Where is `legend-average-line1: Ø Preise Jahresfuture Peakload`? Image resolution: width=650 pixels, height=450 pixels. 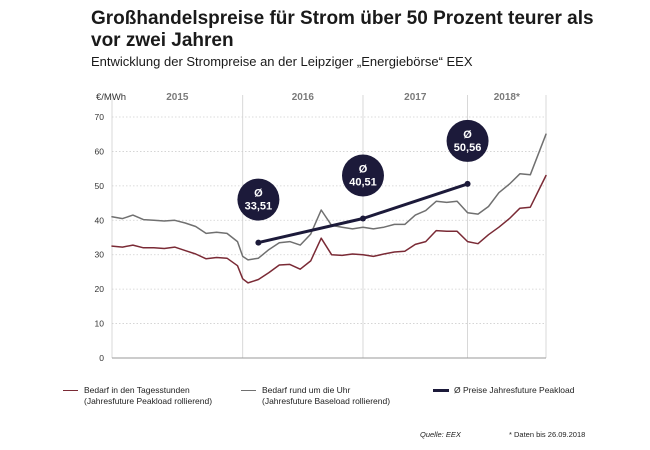 legend-average-line1: Ø Preise Jahresfuture Peakload is located at coordinates (514, 390).